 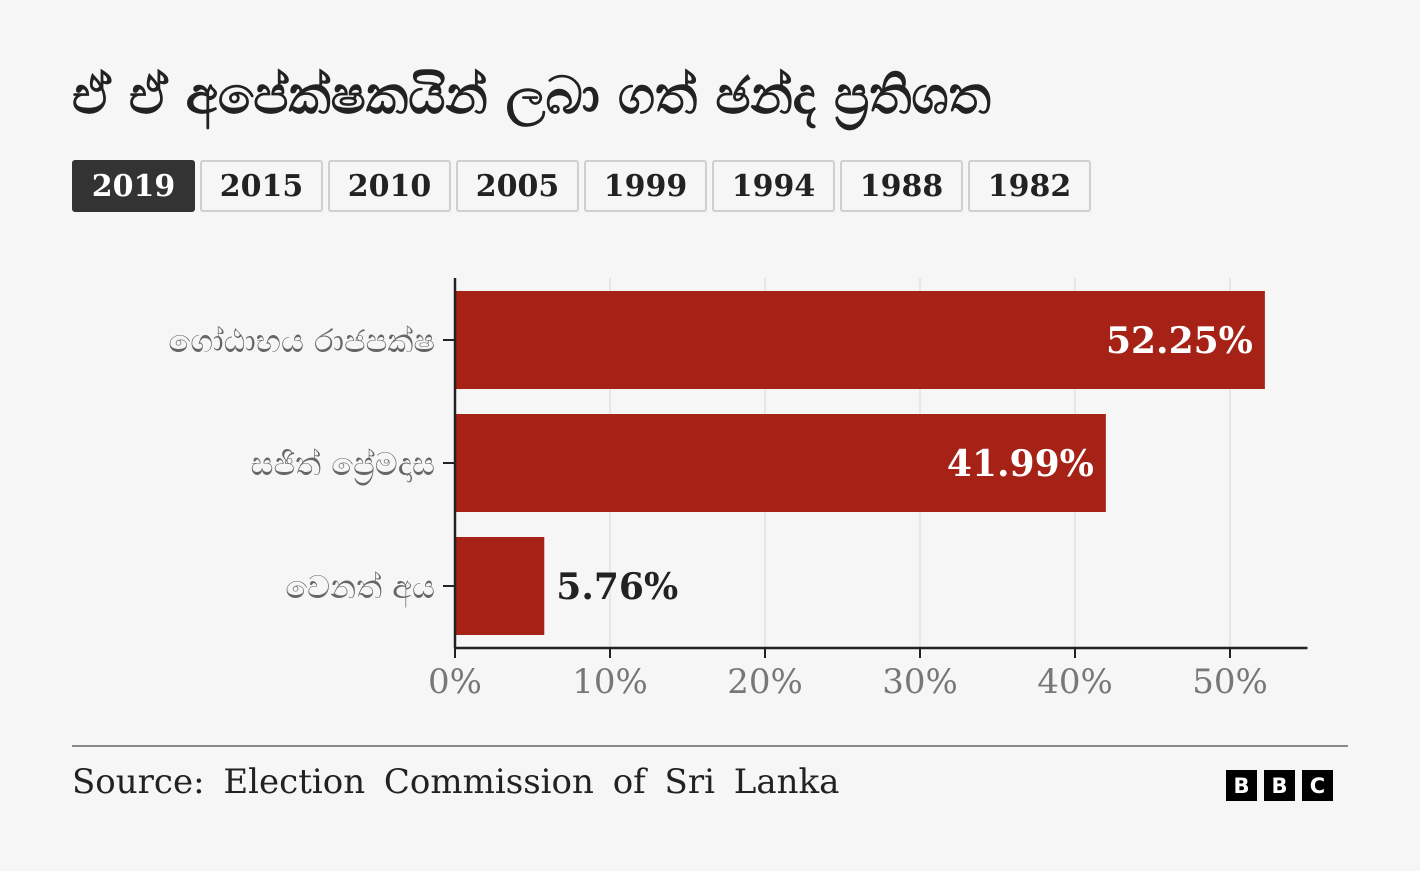 What do you see at coordinates (517, 186) in the screenshot?
I see `tab-year-2005: 2005` at bounding box center [517, 186].